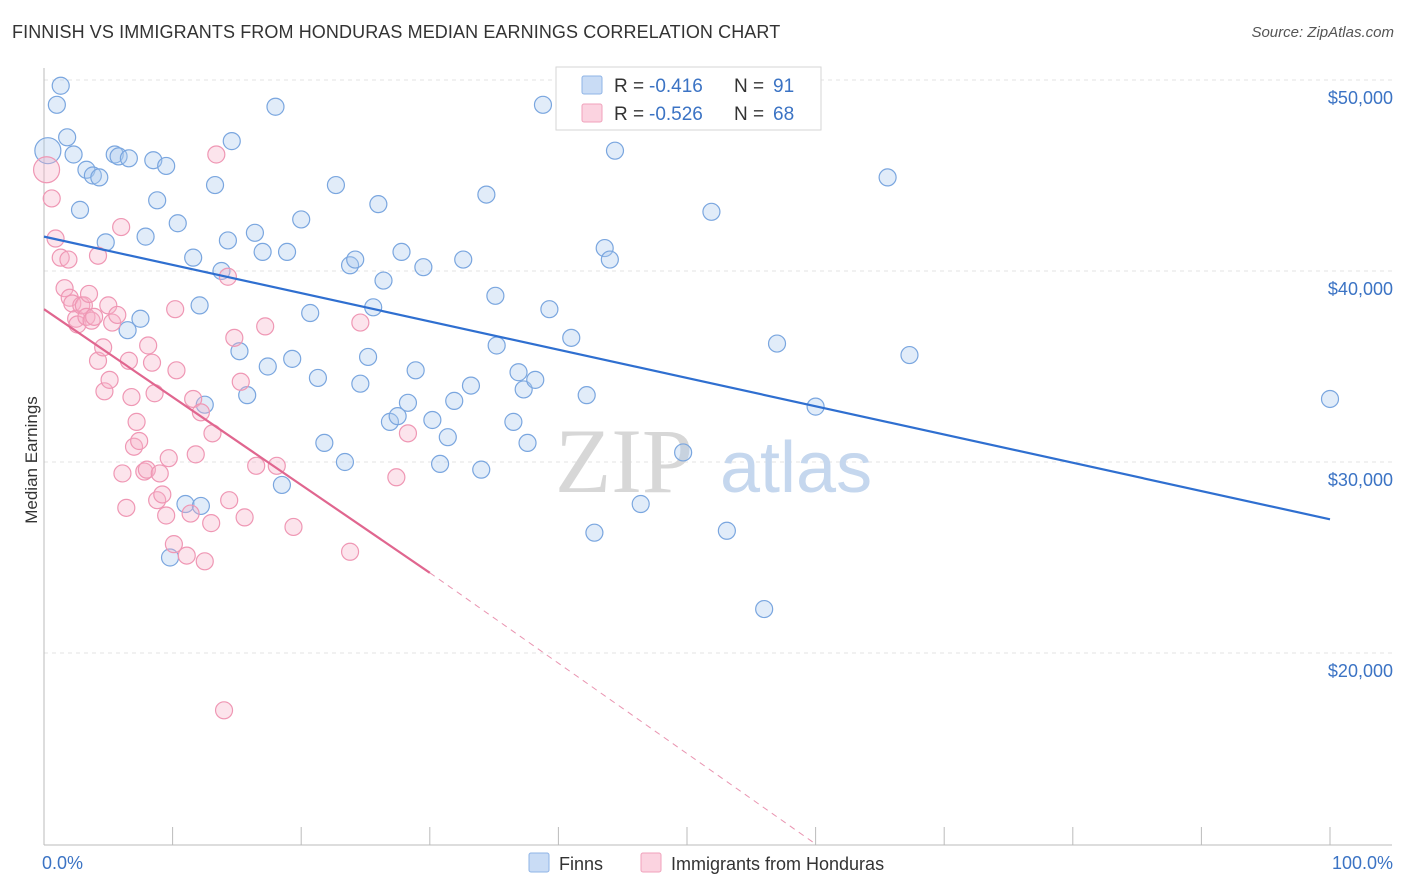 This screenshot has width=1406, height=892. I want to click on watermark-atlas: atlas, so click(796, 468).